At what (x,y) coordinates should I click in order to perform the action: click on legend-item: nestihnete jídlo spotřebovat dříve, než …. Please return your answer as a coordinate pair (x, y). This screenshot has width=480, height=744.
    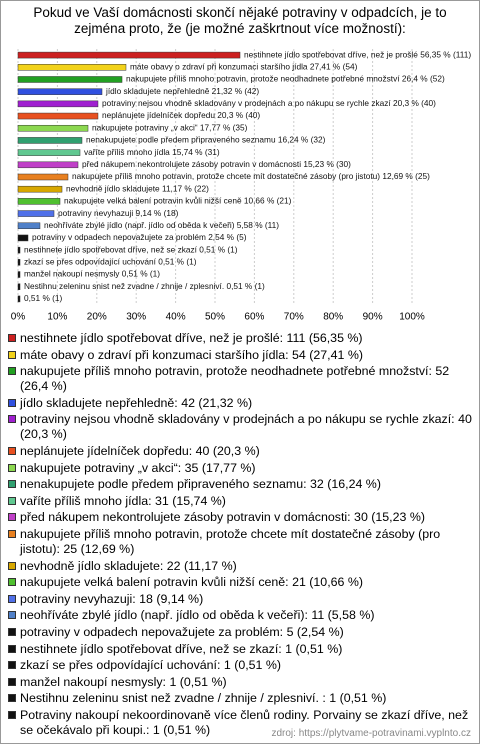
    Looking at the image, I should click on (240, 338).